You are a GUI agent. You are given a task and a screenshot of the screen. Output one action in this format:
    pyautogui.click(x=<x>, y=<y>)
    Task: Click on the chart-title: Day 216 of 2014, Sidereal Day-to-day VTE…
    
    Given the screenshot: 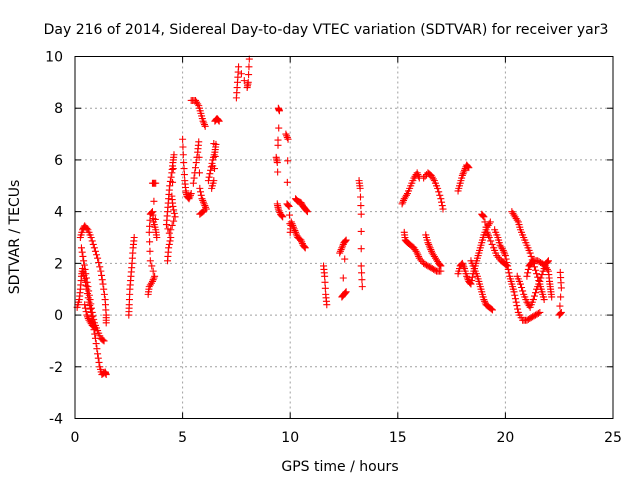 What is the action you would take?
    pyautogui.click(x=326, y=30)
    